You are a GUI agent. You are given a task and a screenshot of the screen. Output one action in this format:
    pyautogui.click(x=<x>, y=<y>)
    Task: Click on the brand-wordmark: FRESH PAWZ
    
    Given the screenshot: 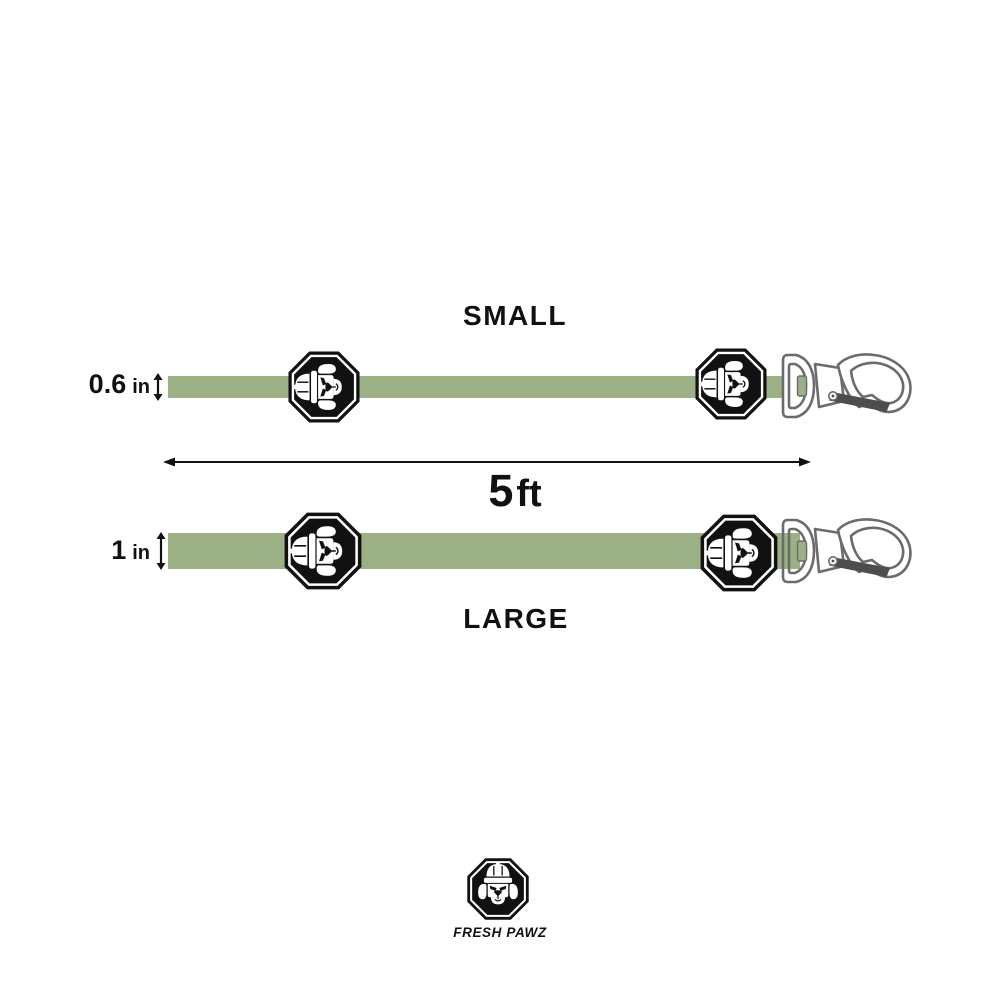 What is the action you would take?
    pyautogui.click(x=500, y=932)
    